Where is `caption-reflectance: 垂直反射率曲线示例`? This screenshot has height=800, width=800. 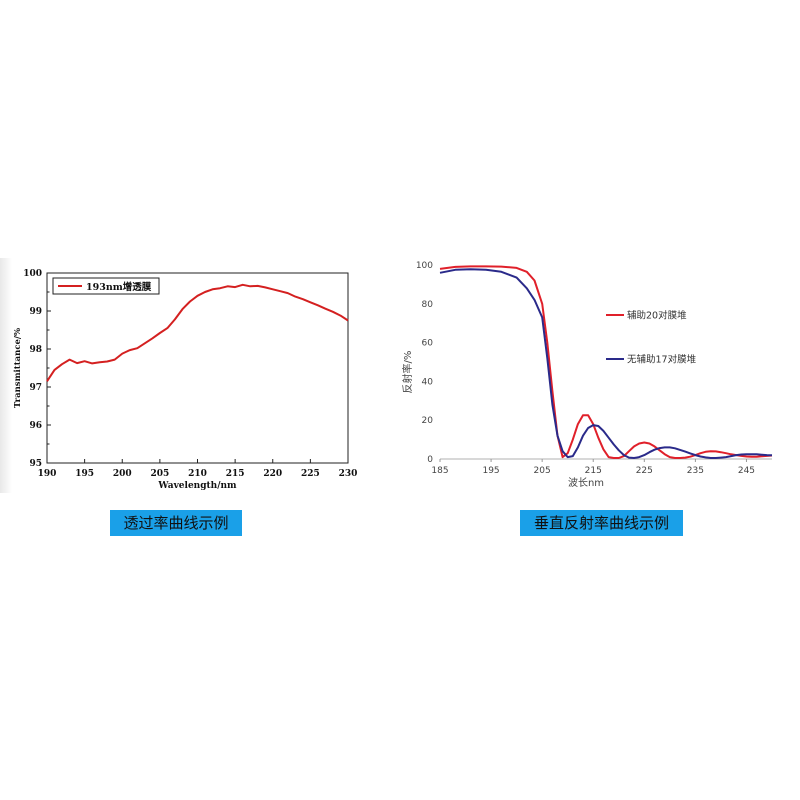 caption-reflectance: 垂直反射率曲线示例 is located at coordinates (601, 523).